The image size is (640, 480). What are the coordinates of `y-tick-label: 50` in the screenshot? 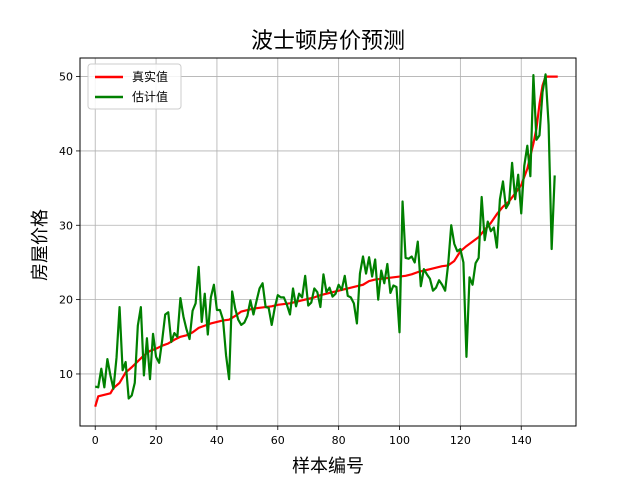 It's located at (66, 77).